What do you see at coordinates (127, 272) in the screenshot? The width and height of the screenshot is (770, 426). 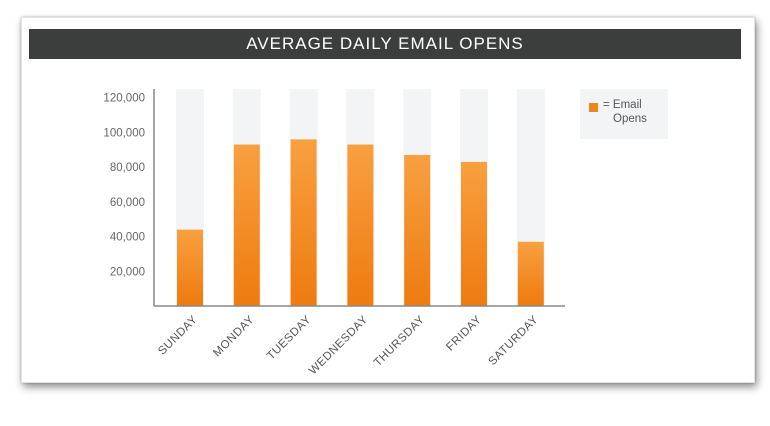 I see `y-tick-label: 20,000` at bounding box center [127, 272].